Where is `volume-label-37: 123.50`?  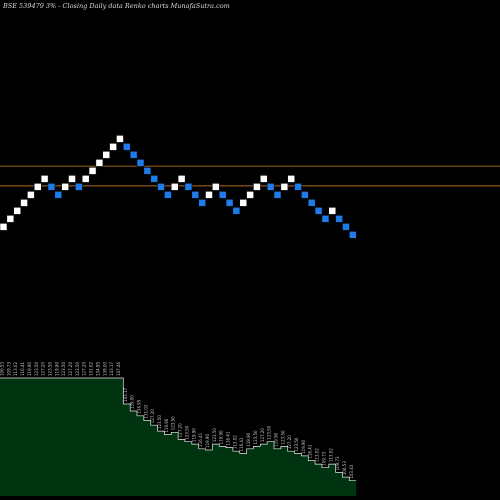 volume-label-37: 123.50 is located at coordinates (255, 437).